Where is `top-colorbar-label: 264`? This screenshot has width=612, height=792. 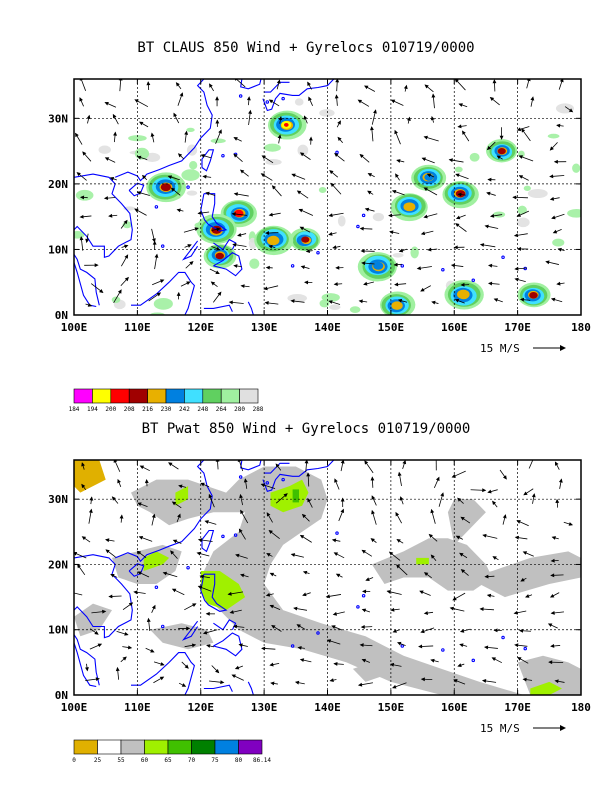
top-colorbar-label: 264 is located at coordinates (221, 409).